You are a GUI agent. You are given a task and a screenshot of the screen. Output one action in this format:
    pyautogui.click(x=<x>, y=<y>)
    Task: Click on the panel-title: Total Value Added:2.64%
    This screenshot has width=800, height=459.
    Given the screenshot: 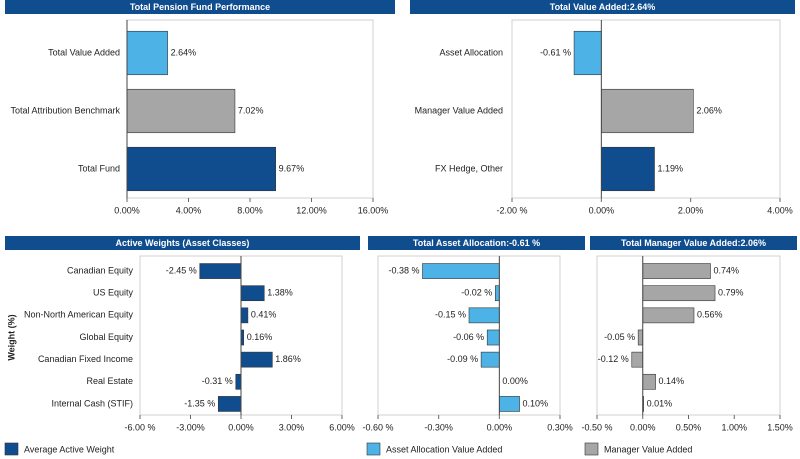 What is the action you would take?
    pyautogui.click(x=603, y=7)
    